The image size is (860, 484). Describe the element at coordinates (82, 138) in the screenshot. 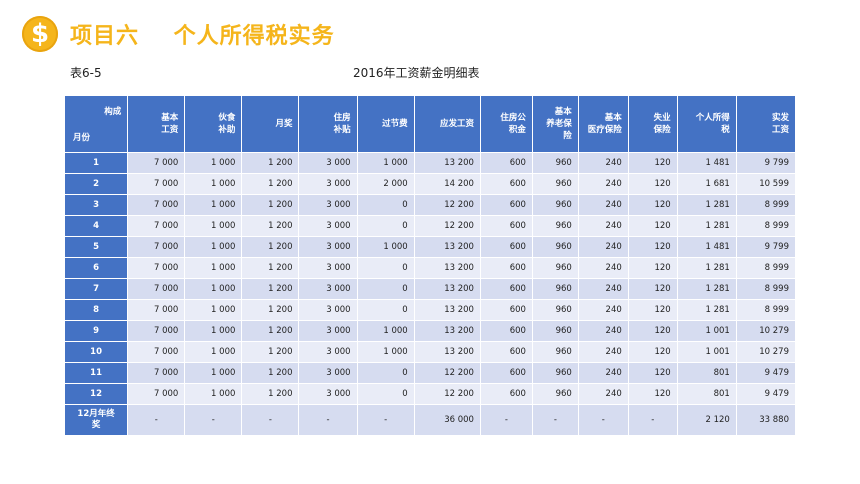

I see `corner-bottom-label: 月份` at that location.